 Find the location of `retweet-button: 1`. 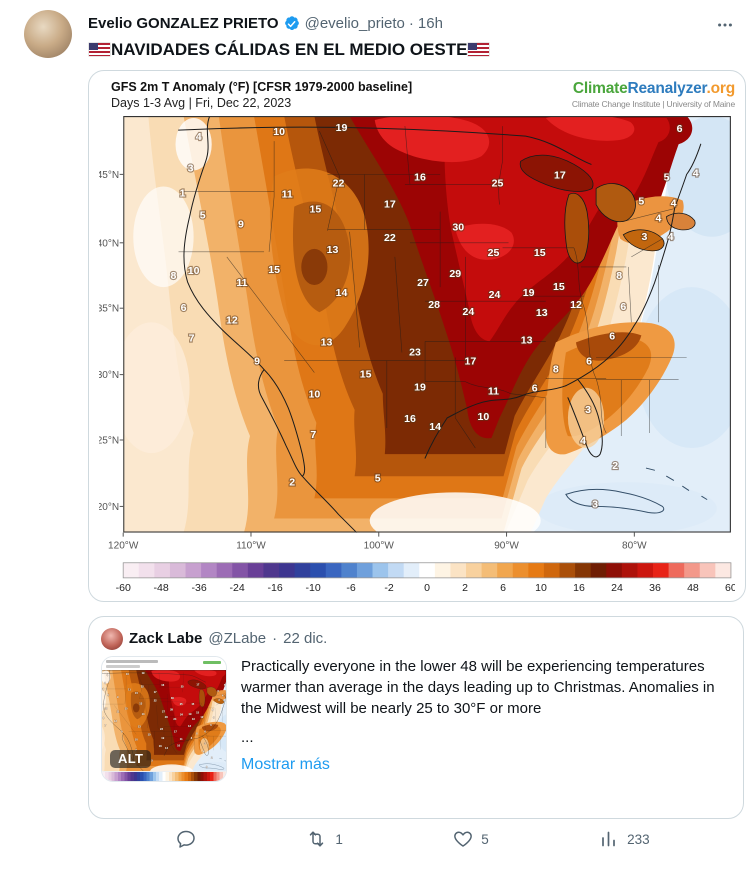

retweet-button: 1 is located at coordinates (324, 839).